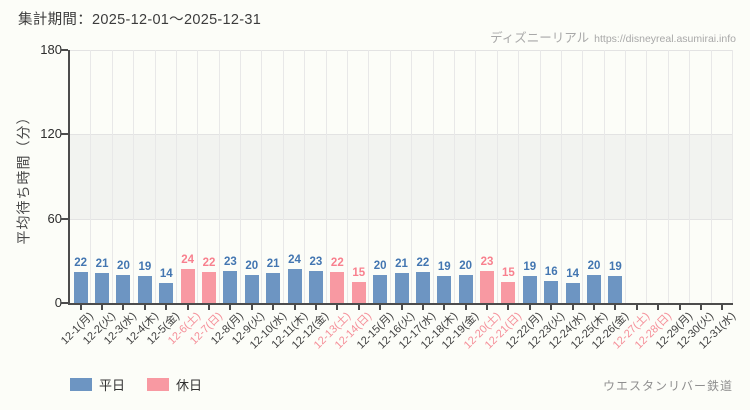  What do you see at coordinates (665, 39) in the screenshot?
I see `watermark-url-link: https://disneyreal.asumirai.info` at bounding box center [665, 39].